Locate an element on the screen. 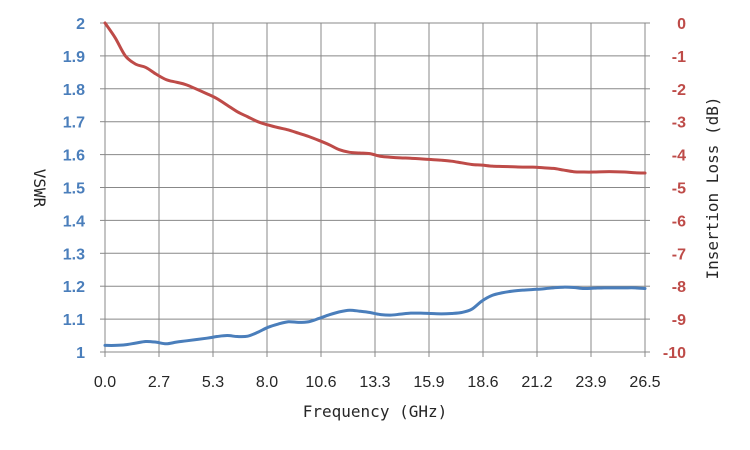 The image size is (750, 450). left-axis-title: VSWR is located at coordinates (39, 188).